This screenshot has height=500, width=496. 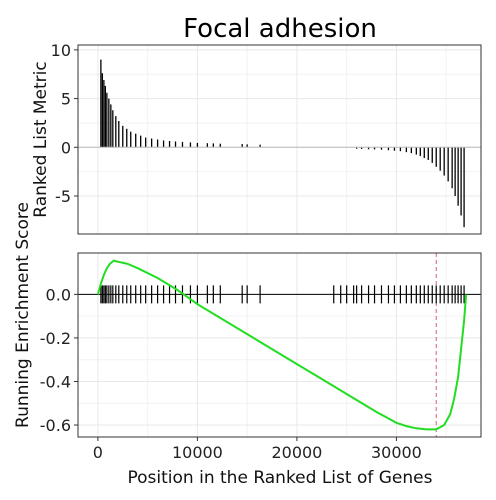 I want to click on y-tick-label: 0.0, so click(x=58, y=294).